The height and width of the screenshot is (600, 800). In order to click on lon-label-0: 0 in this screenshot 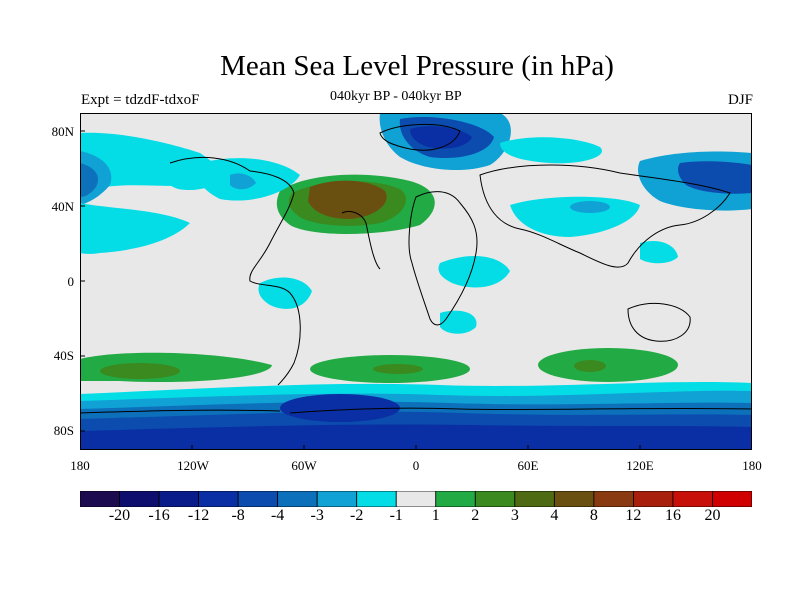, I will do `click(416, 465)`.